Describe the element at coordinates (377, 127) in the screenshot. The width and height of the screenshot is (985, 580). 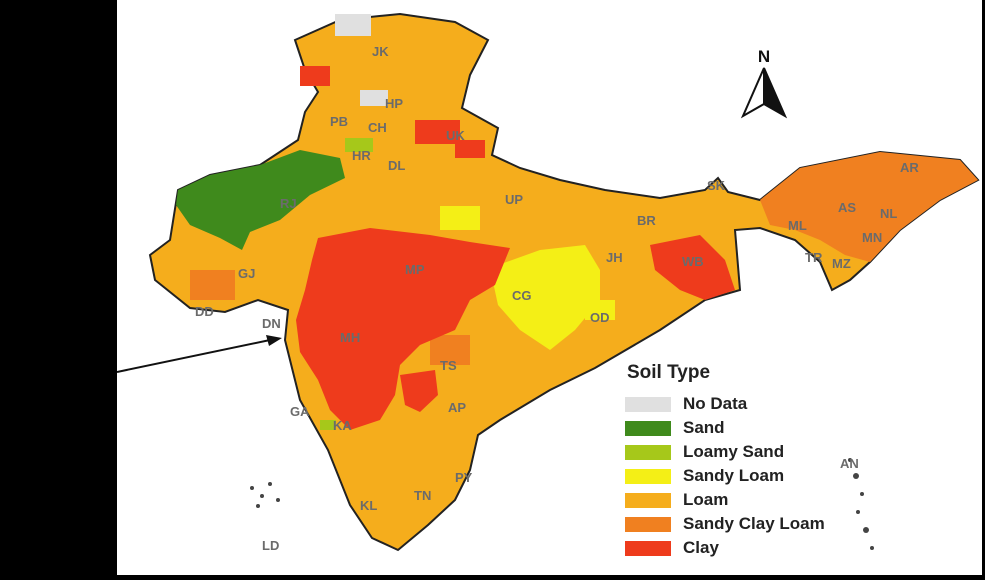
I see `label-ch: CH` at that location.